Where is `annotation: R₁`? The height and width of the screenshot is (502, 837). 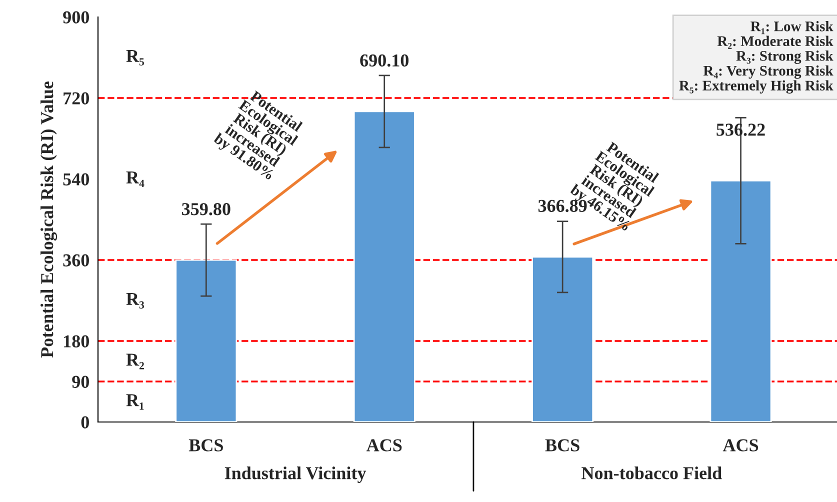 annotation: R₁ is located at coordinates (135, 402).